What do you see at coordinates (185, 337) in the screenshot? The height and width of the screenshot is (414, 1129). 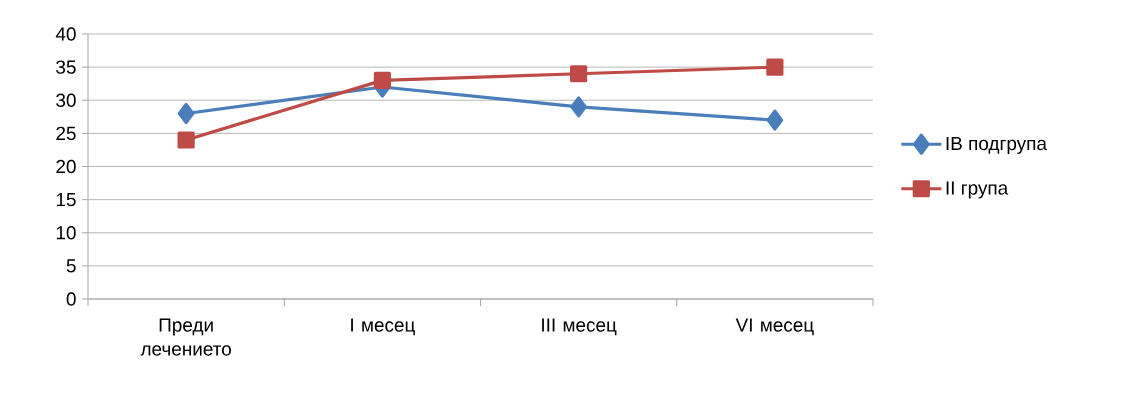 I see `x-tick-label: Преди лечението` at bounding box center [185, 337].